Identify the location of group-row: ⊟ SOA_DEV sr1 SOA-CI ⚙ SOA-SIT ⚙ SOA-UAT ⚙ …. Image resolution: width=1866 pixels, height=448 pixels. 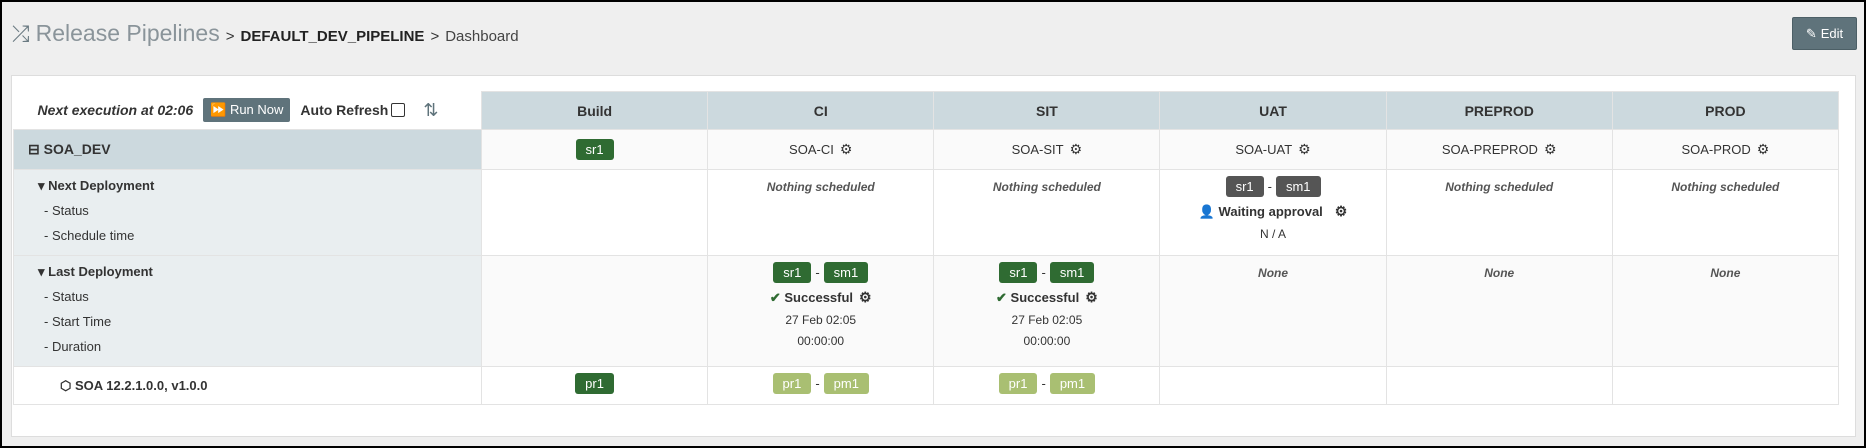
(926, 149).